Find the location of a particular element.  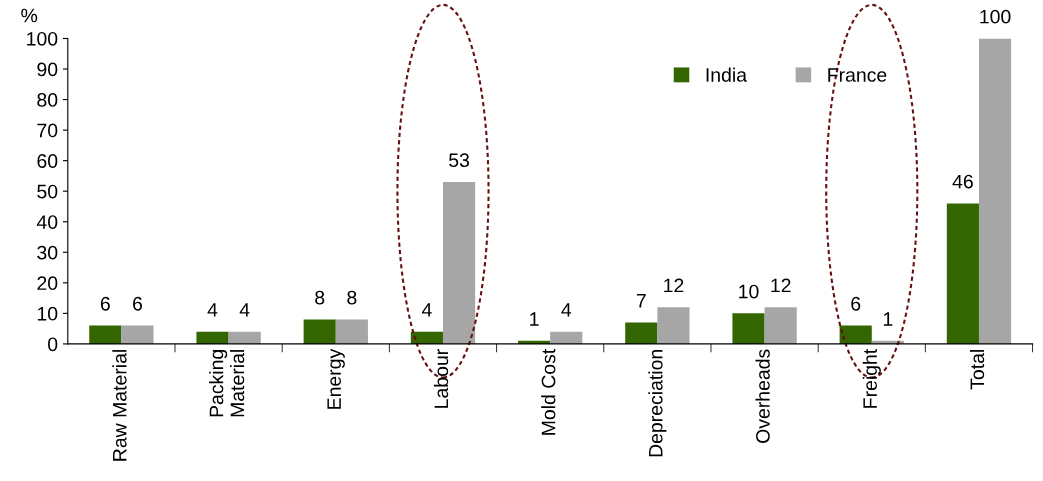

x-tick-label: Labour is located at coordinates (441, 378).